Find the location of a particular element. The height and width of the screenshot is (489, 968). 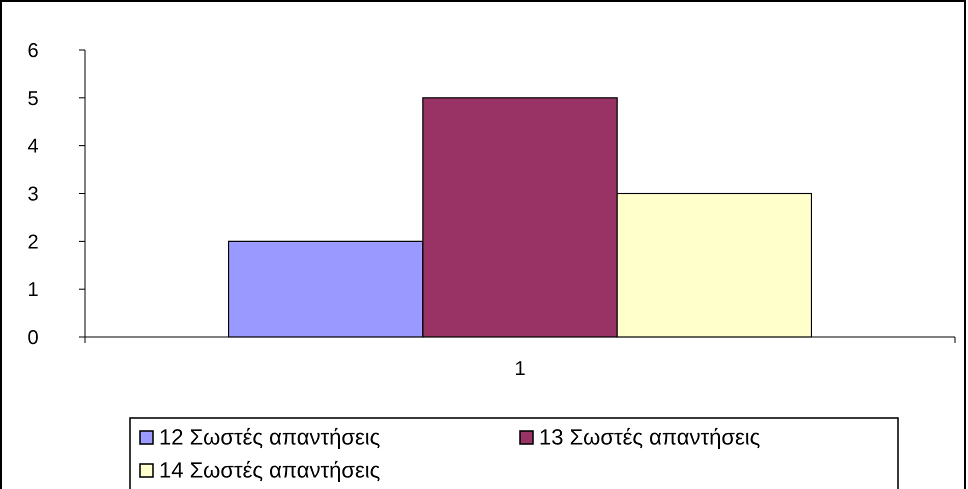

y-tick-label: 5 is located at coordinates (33, 99).